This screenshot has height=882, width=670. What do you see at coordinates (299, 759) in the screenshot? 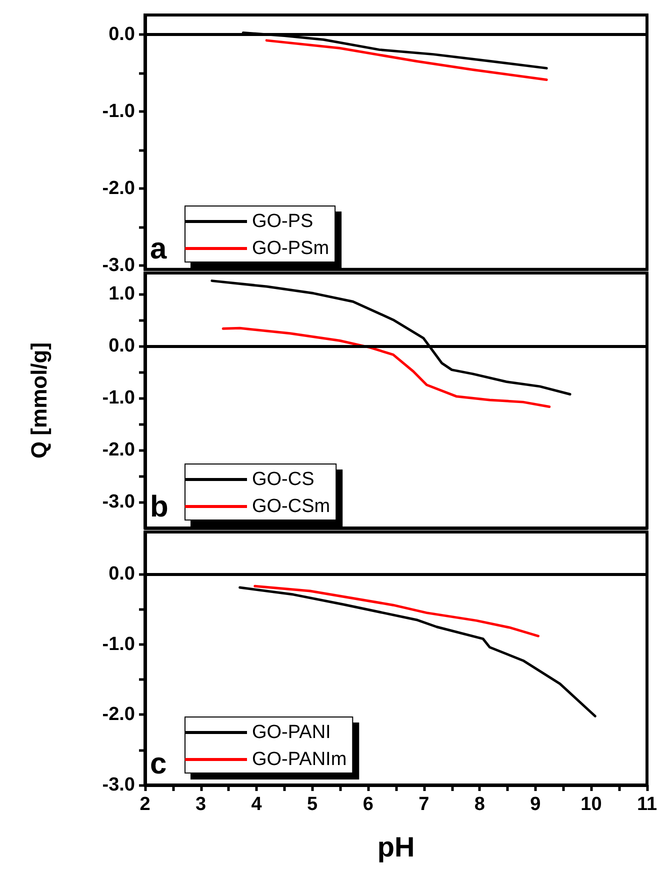
I see `legend-label: GO-PANIm` at bounding box center [299, 759].